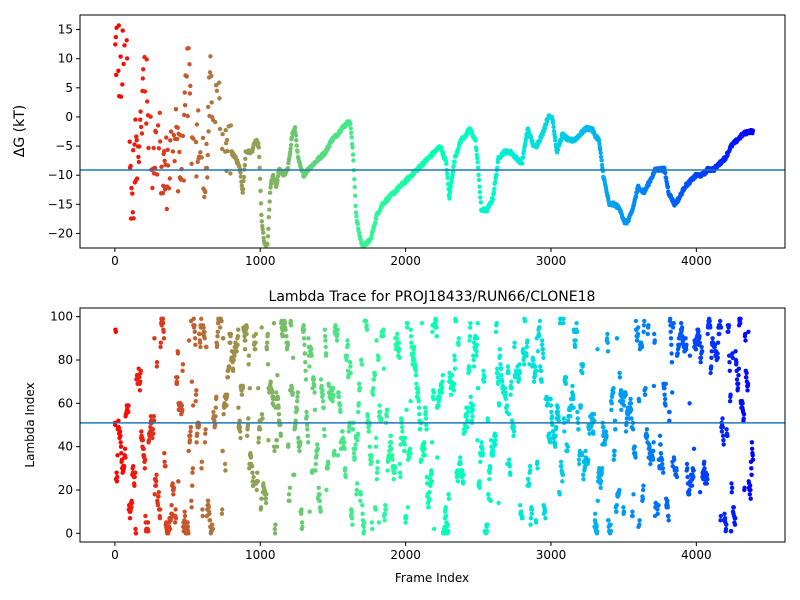  Describe the element at coordinates (64, 146) in the screenshot. I see `delta-g-y-tick-label: −5` at that location.